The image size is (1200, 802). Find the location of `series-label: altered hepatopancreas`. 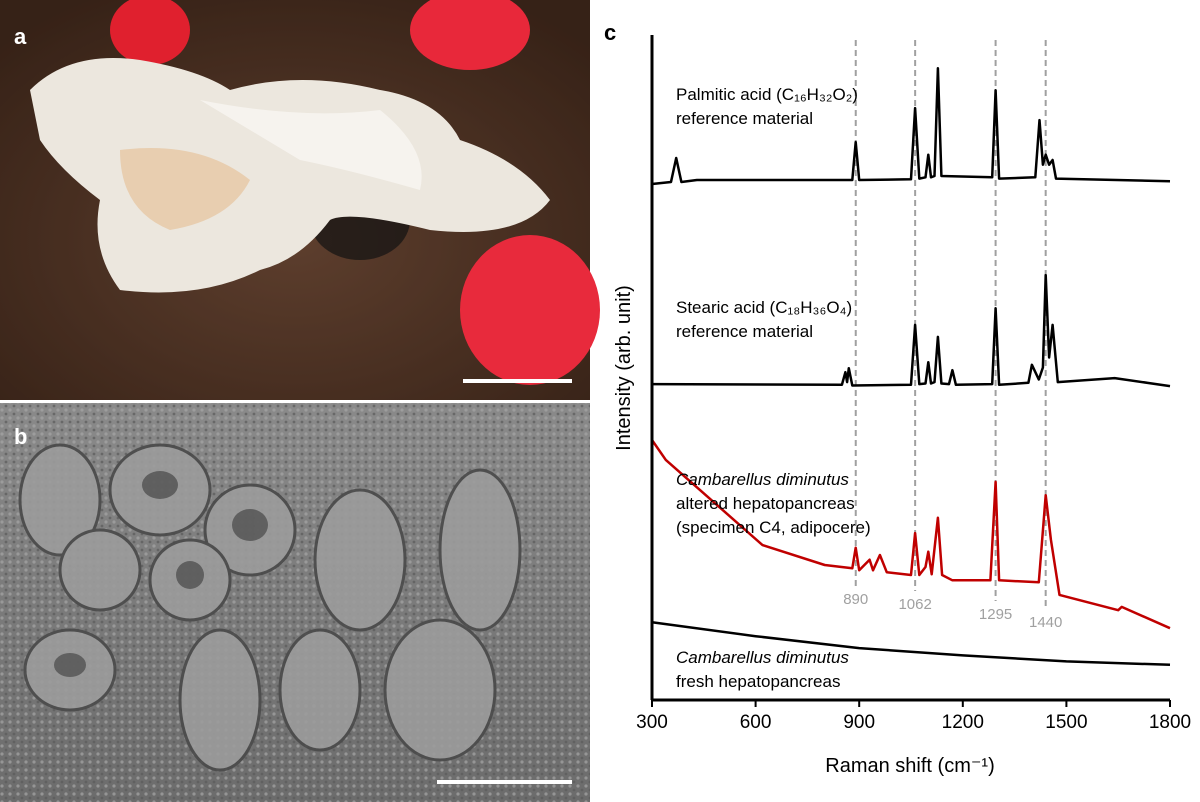

series-label: altered hepatopancreas is located at coordinates (765, 503).